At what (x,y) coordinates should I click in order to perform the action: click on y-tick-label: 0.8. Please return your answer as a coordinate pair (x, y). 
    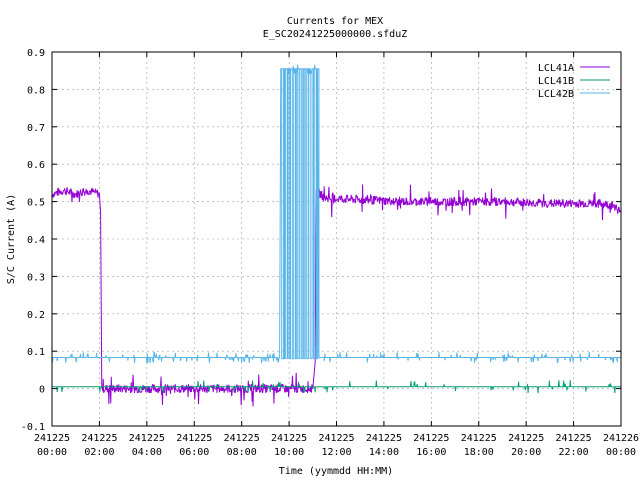
    Looking at the image, I should click on (36, 90).